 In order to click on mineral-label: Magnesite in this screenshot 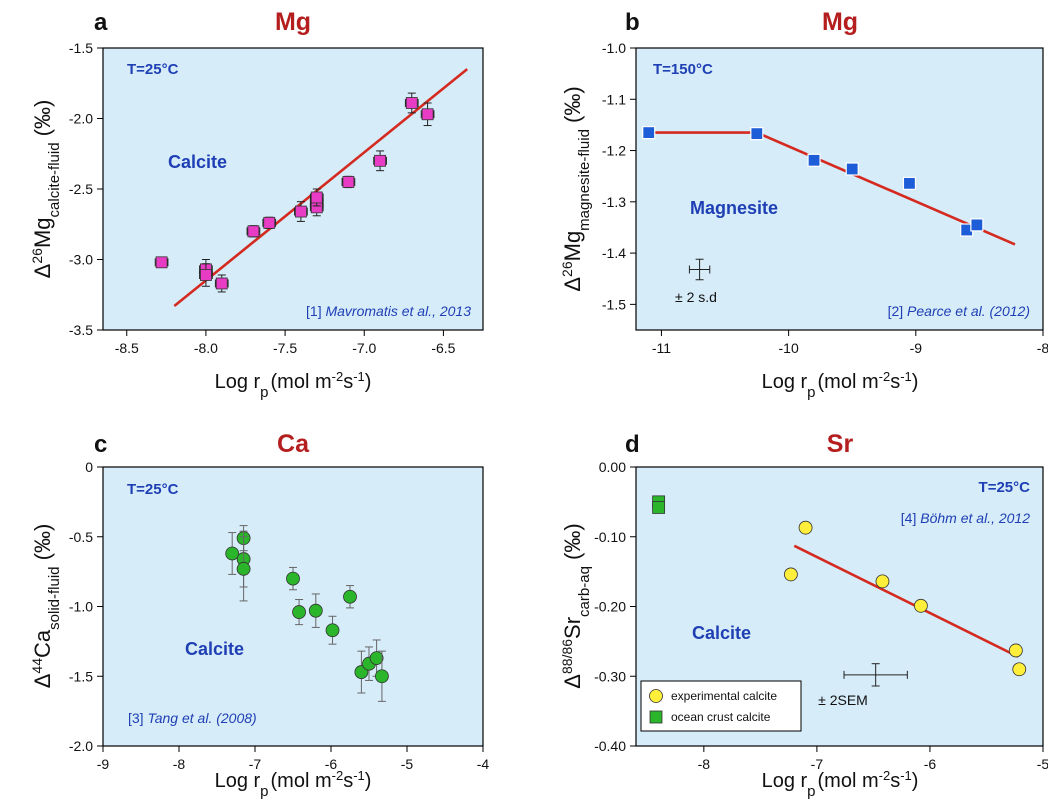, I will do `click(734, 208)`.